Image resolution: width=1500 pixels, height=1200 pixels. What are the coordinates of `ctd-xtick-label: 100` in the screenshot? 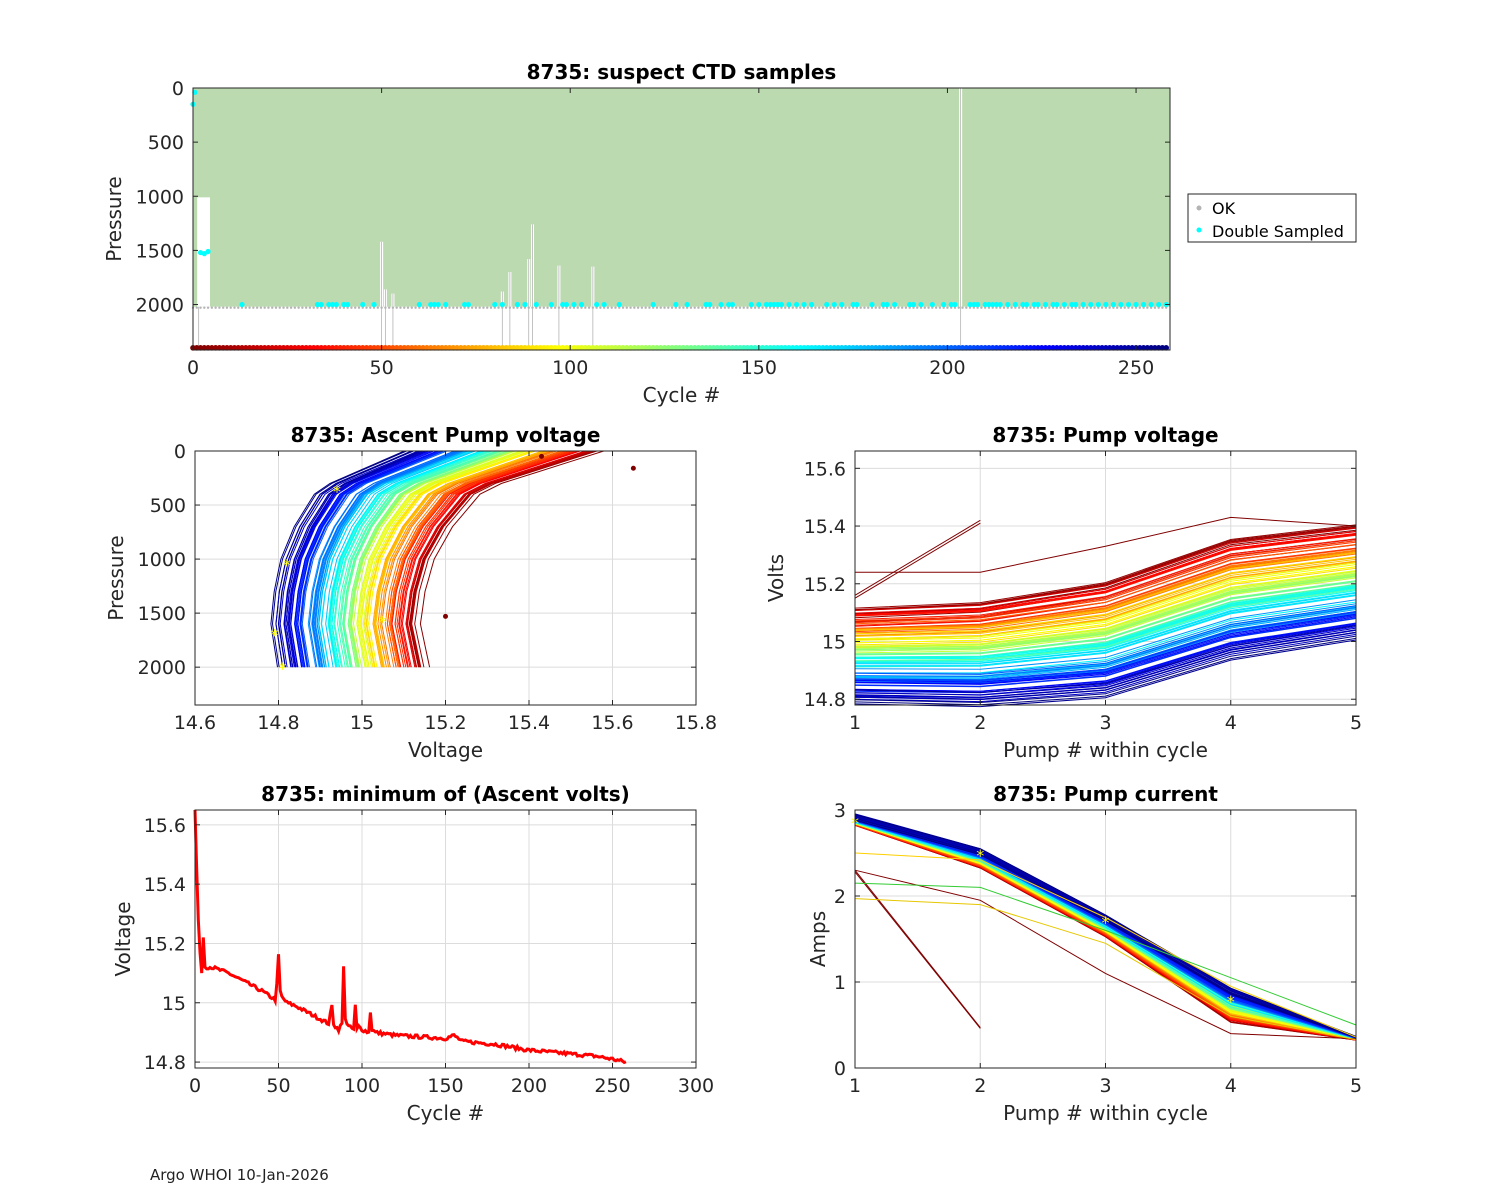 It's located at (570, 368).